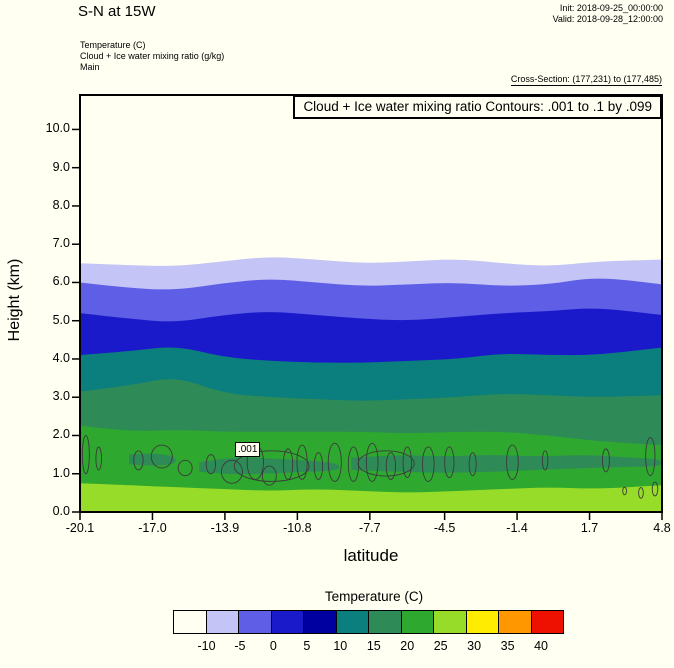 The height and width of the screenshot is (668, 674). What do you see at coordinates (61, 396) in the screenshot?
I see `y-tick-label: 3.0` at bounding box center [61, 396].